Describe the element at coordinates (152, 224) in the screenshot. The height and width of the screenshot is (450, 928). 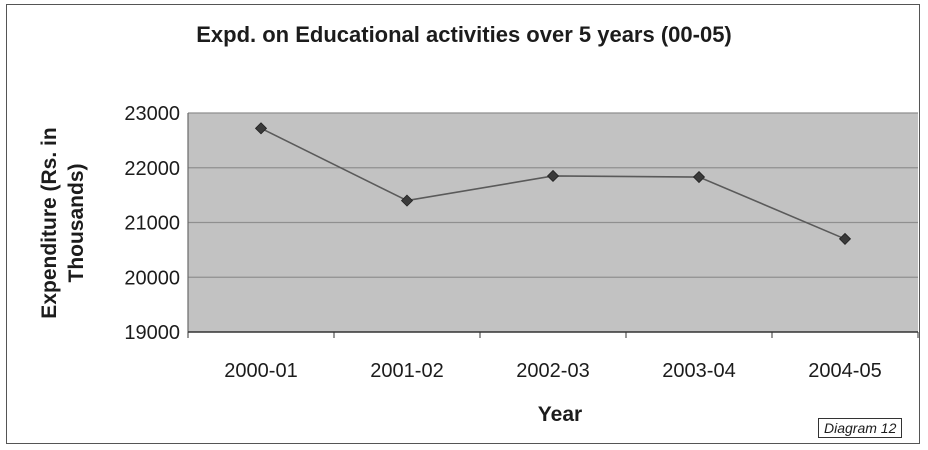
I see `y-tick-label: 21000` at that location.